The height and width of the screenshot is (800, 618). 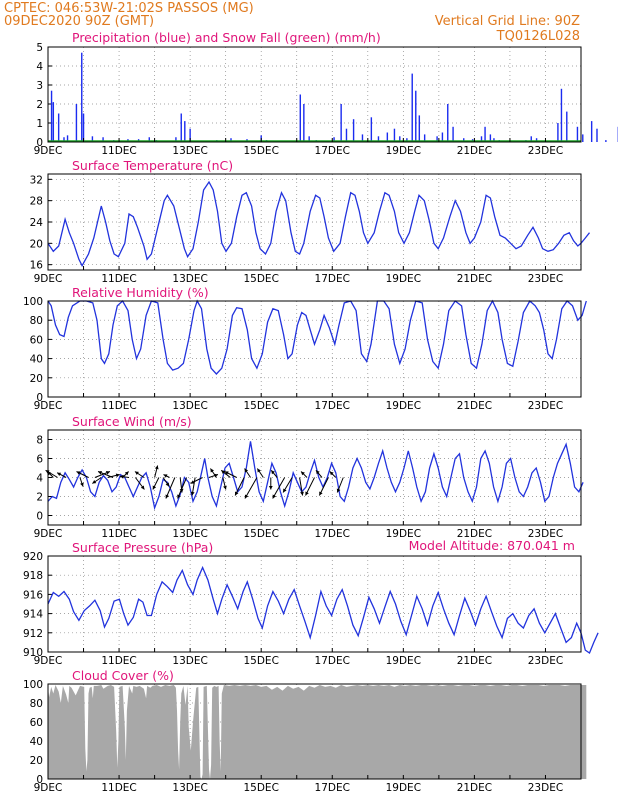 I want to click on model-altitude-label: Model Altitude: 870.041 m, so click(x=492, y=545).